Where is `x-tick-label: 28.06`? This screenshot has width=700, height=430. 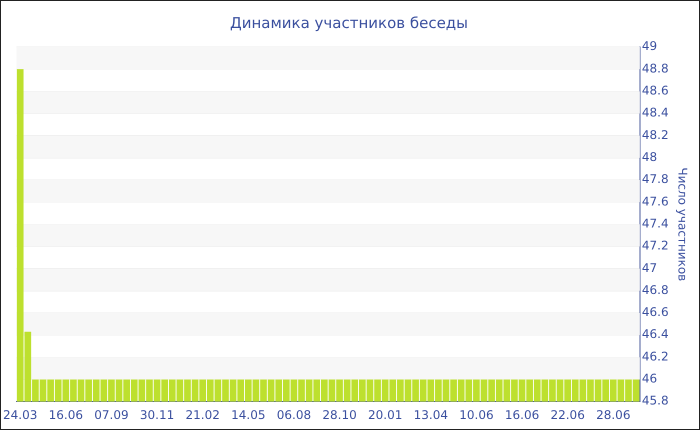 x-tick-label: 28.06 is located at coordinates (613, 415).